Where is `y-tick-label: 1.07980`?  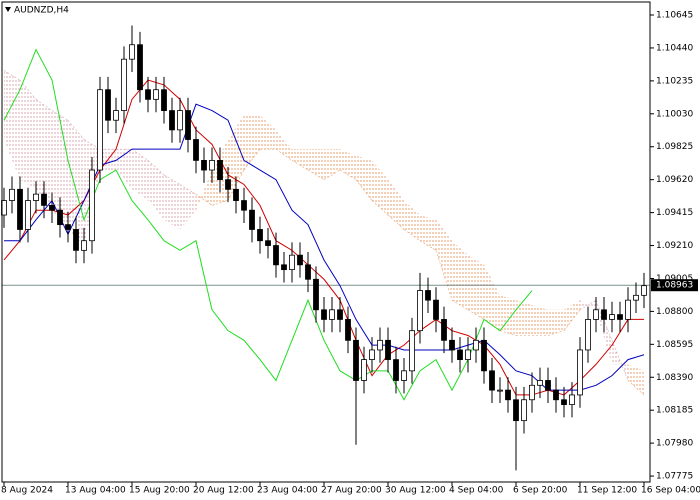
y-tick-label: 1.07980 is located at coordinates (674, 444).